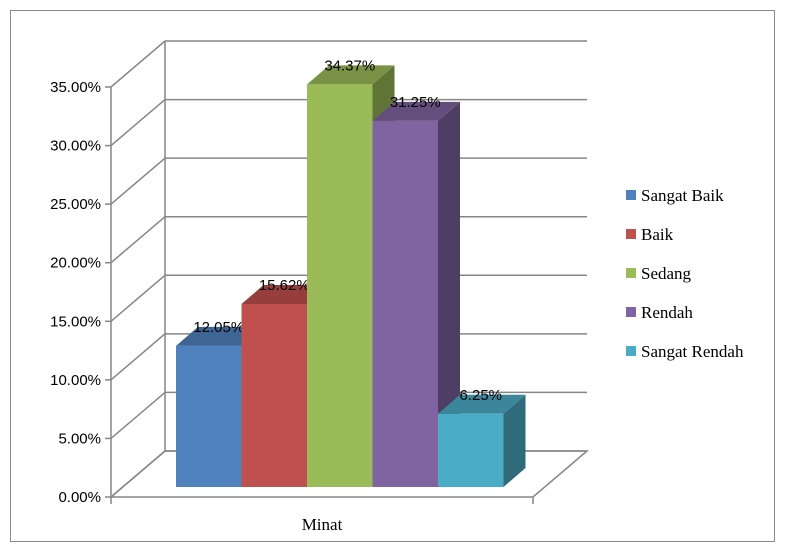 The width and height of the screenshot is (787, 554). I want to click on legend-swatch-sangat-baik, so click(631, 195).